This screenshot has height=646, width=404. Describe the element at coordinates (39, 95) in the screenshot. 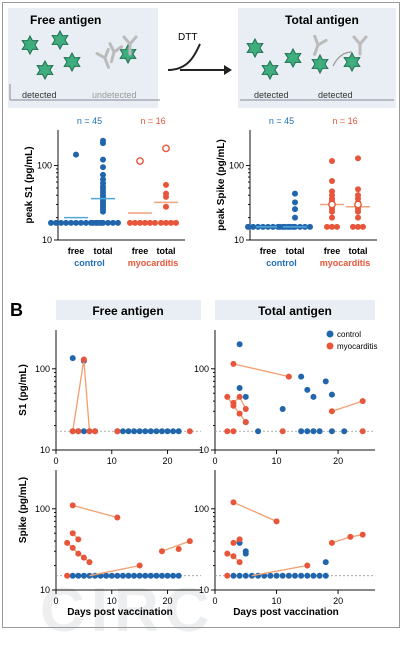

I see `label-detected-1: detected` at that location.